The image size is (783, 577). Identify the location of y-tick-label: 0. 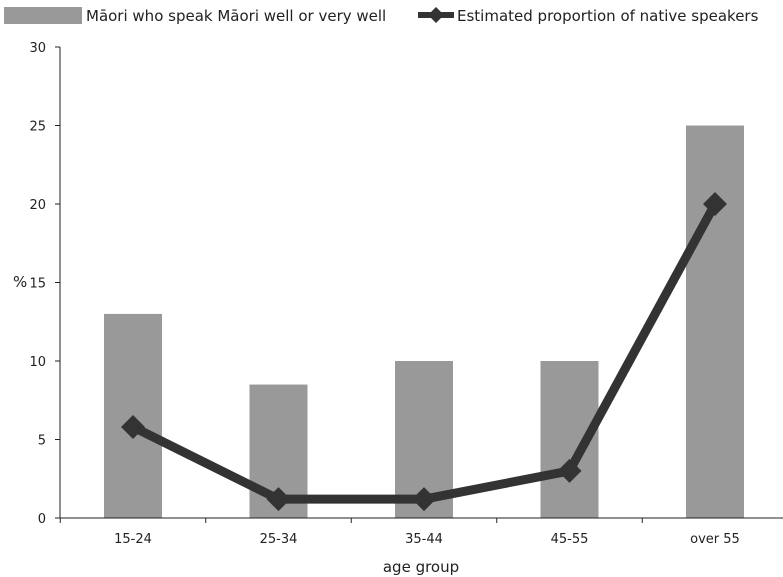
(42, 519).